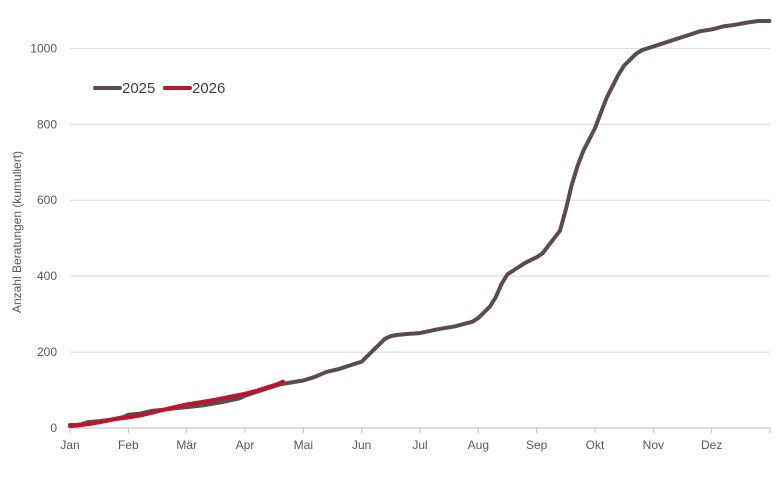 The image size is (782, 486). Describe the element at coordinates (159, 88) in the screenshot. I see `legend: 2025 2026` at that location.